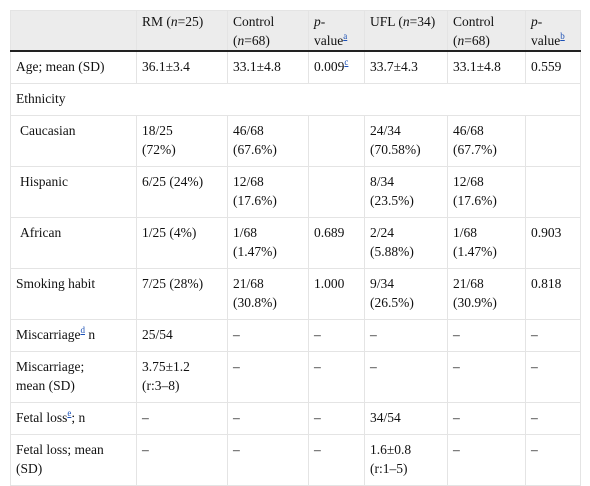  Describe the element at coordinates (182, 294) in the screenshot. I see `table-cell: 7/25 (28%)` at that location.